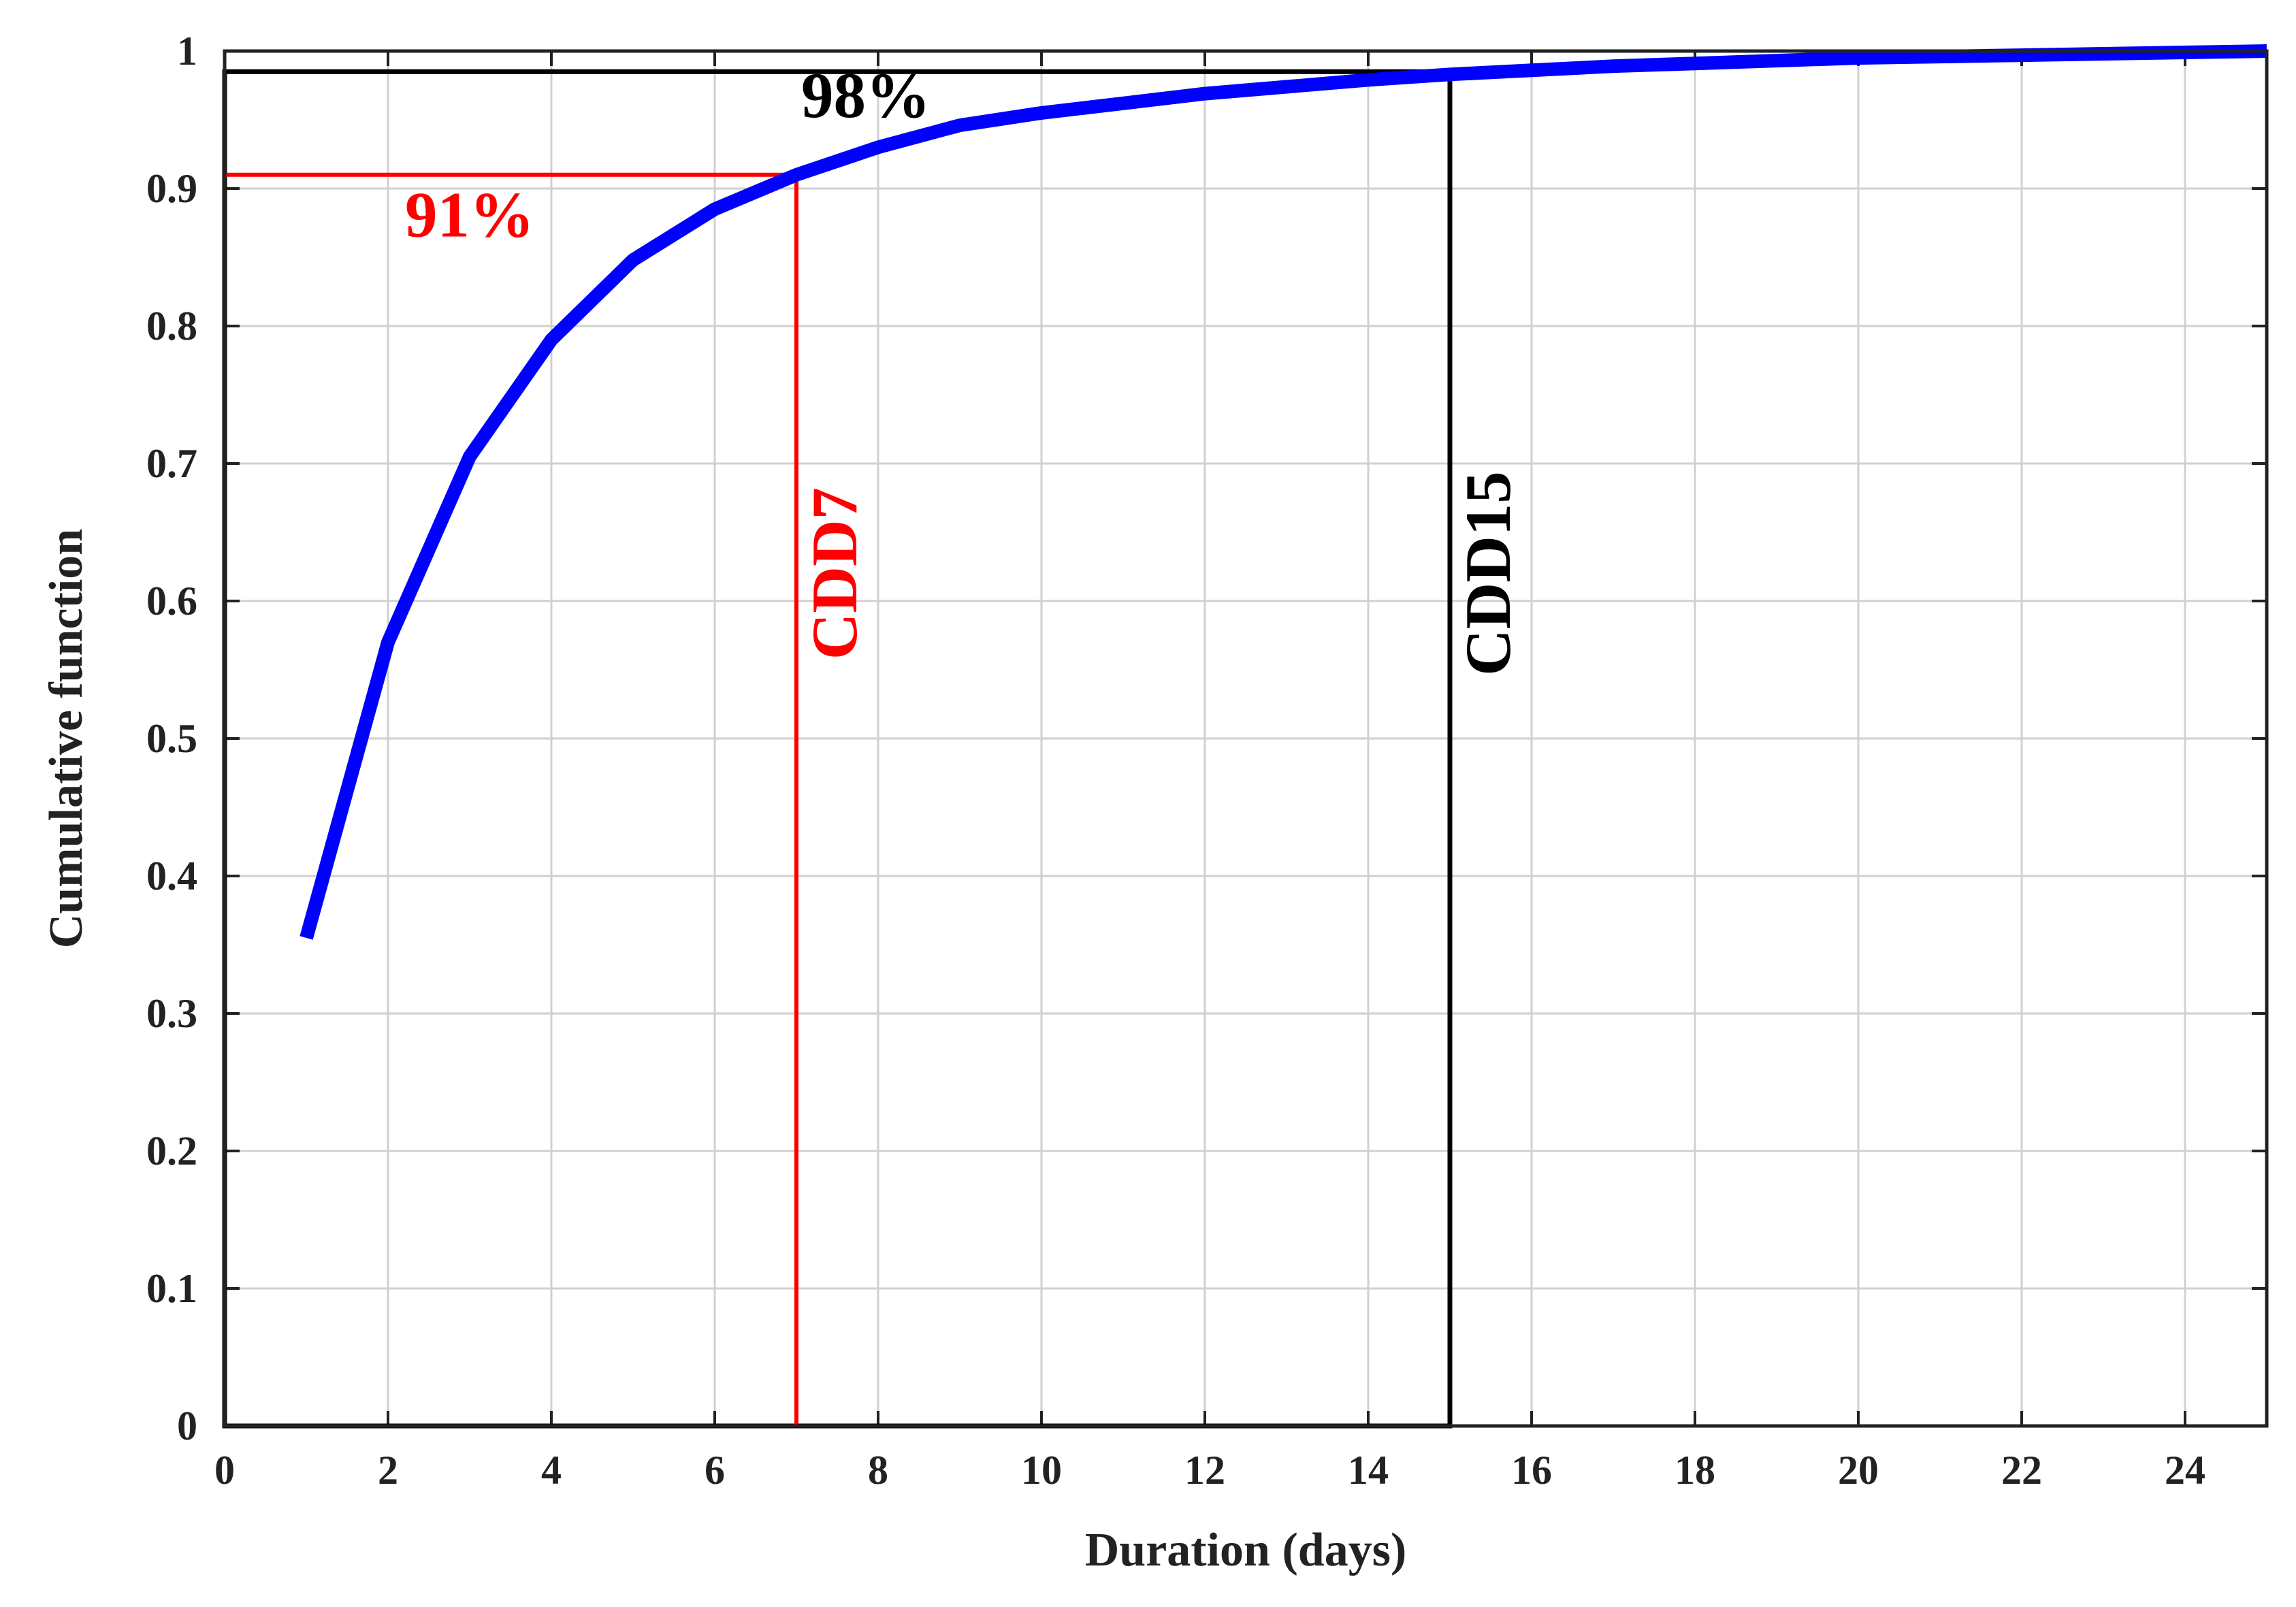  What do you see at coordinates (1246, 1550) in the screenshot?
I see `x-axis-label: Duration (days)` at bounding box center [1246, 1550].